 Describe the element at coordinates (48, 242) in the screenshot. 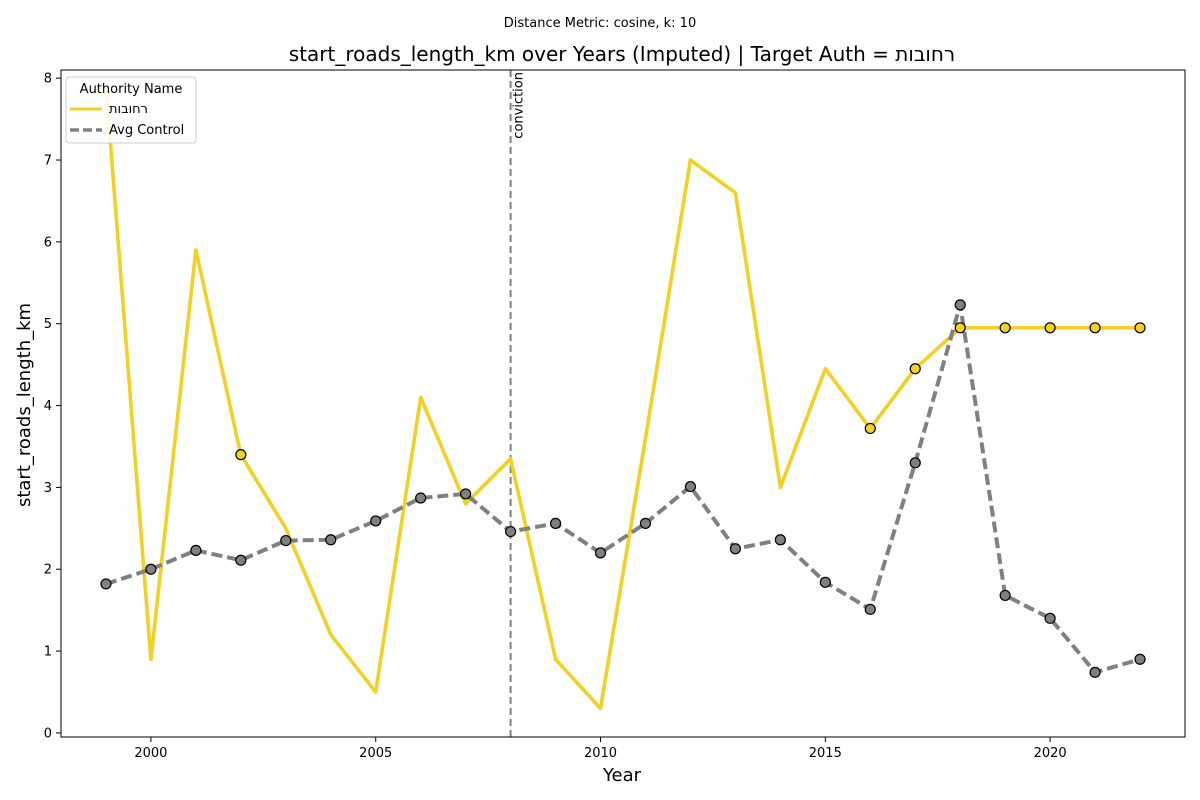

I see `y-tick-label: 6` at that location.